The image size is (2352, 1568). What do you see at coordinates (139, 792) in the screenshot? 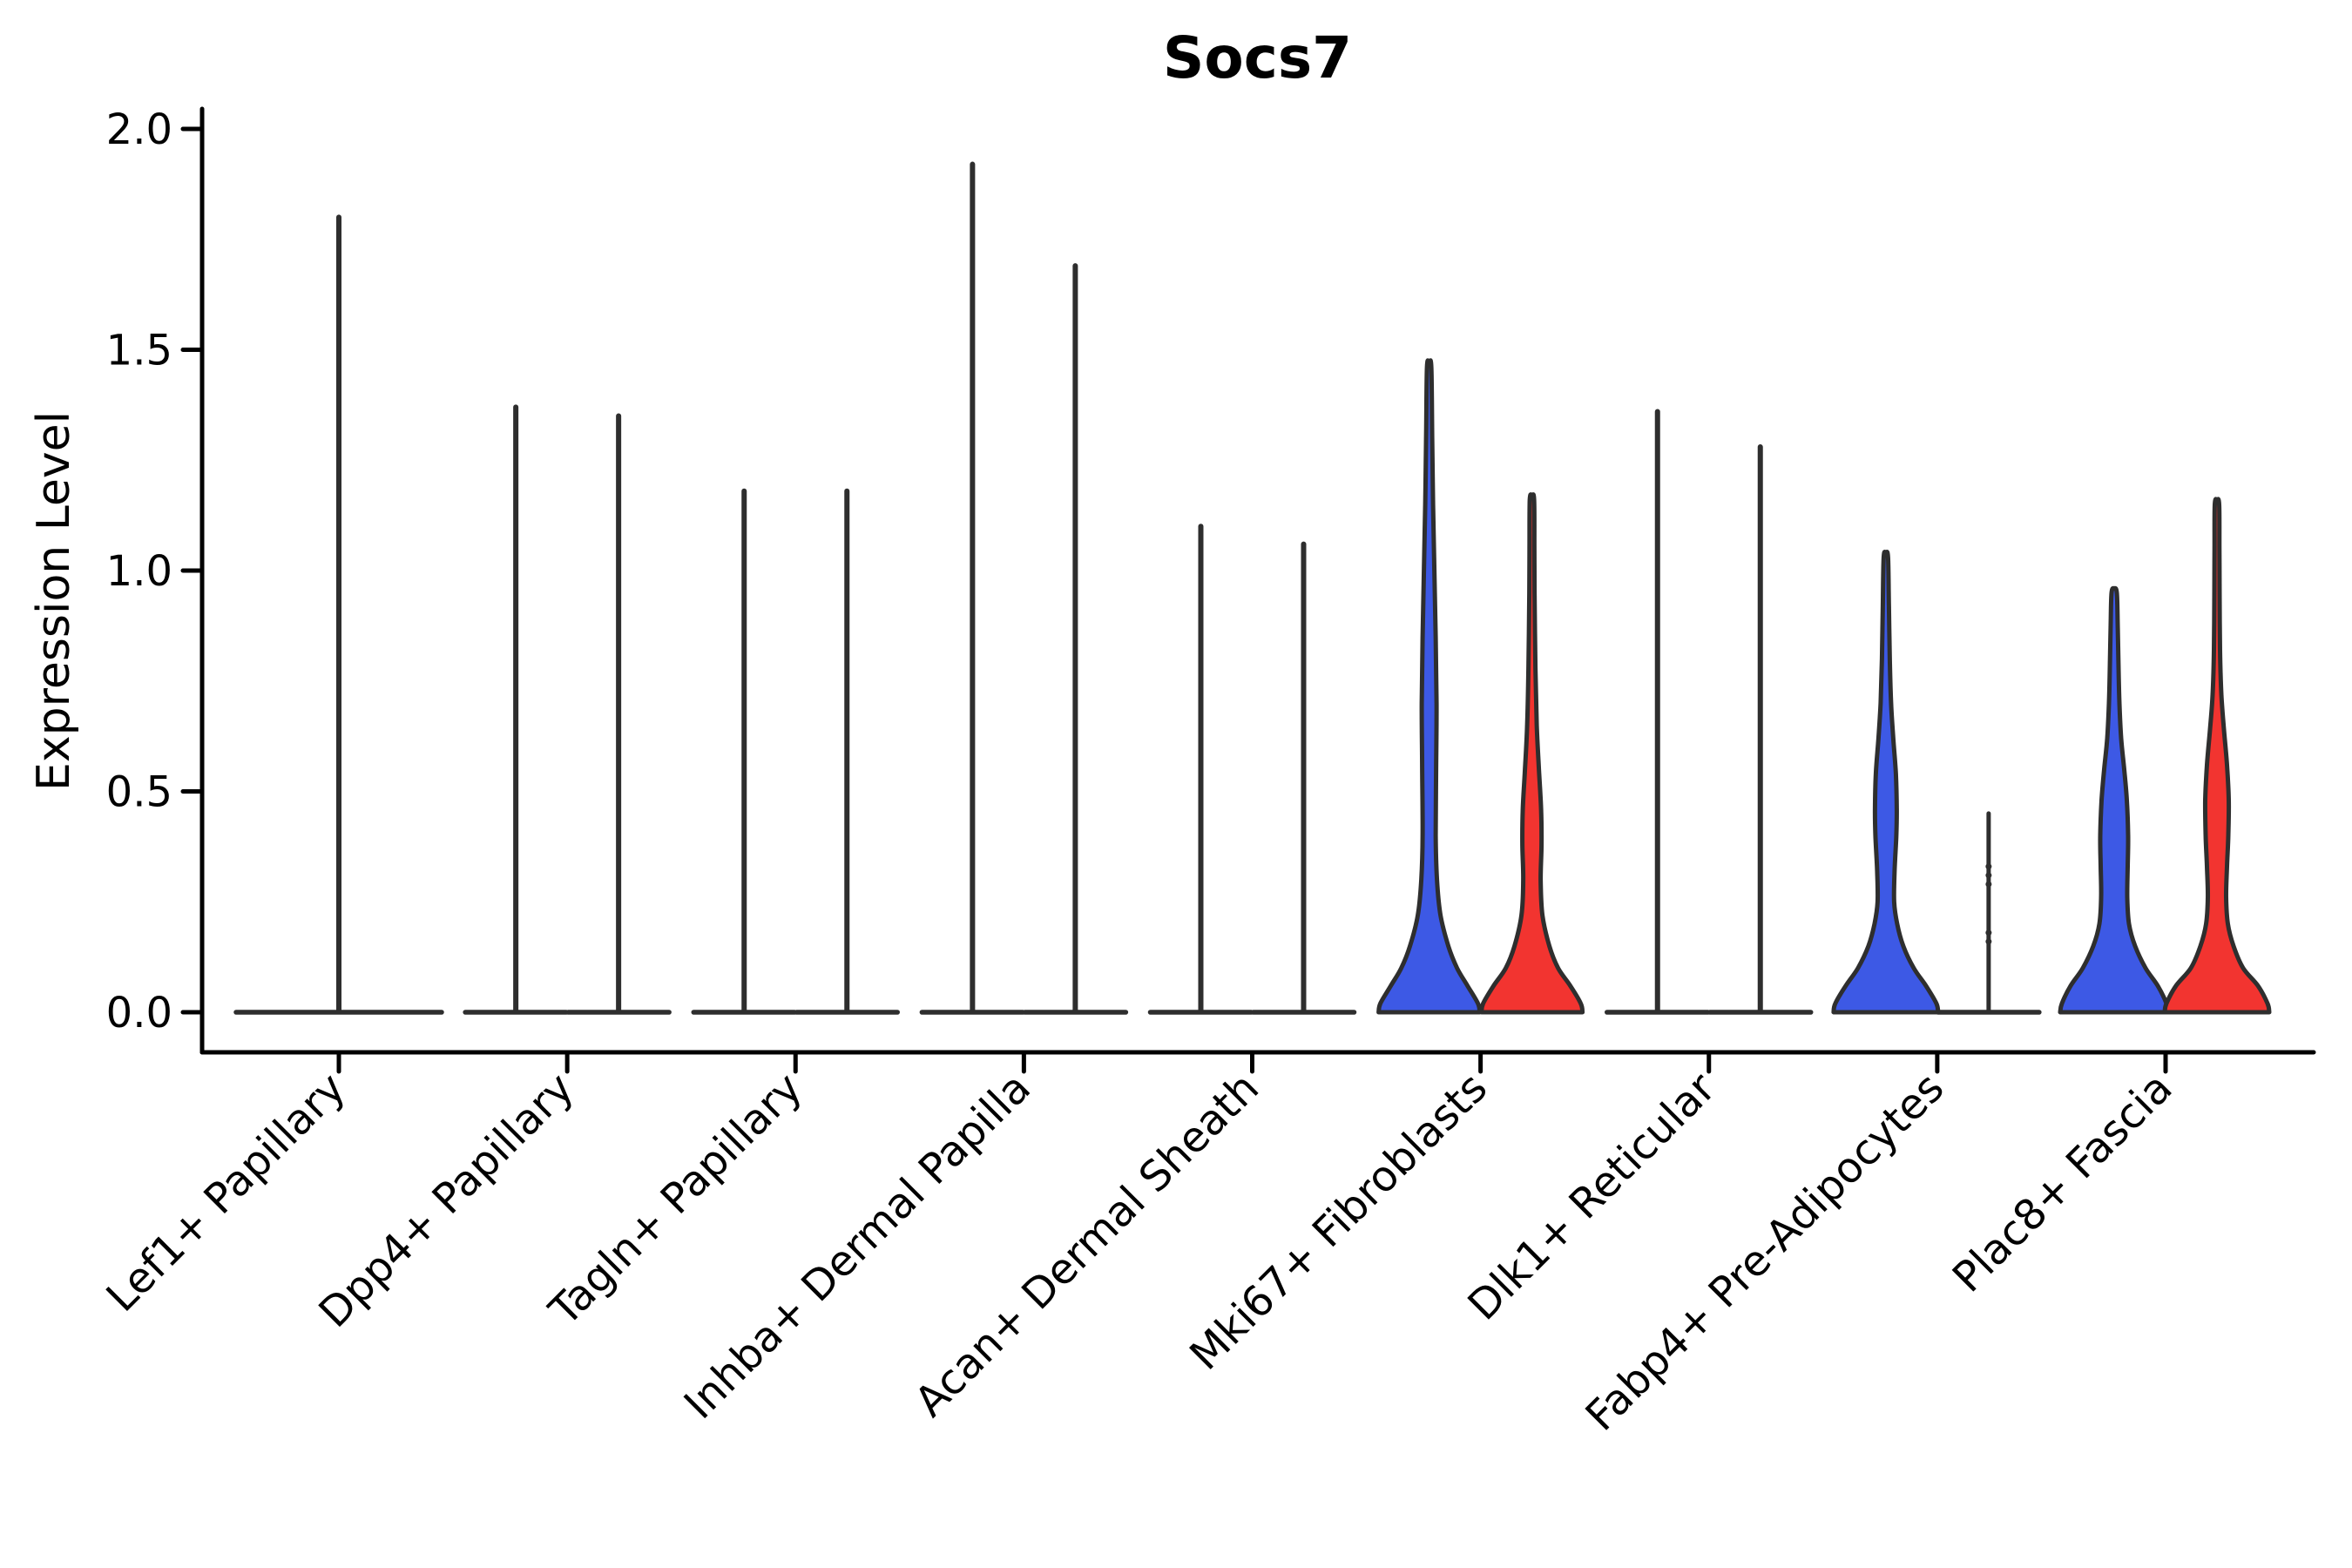
I see `y-tick-label: 0.5` at bounding box center [139, 792].